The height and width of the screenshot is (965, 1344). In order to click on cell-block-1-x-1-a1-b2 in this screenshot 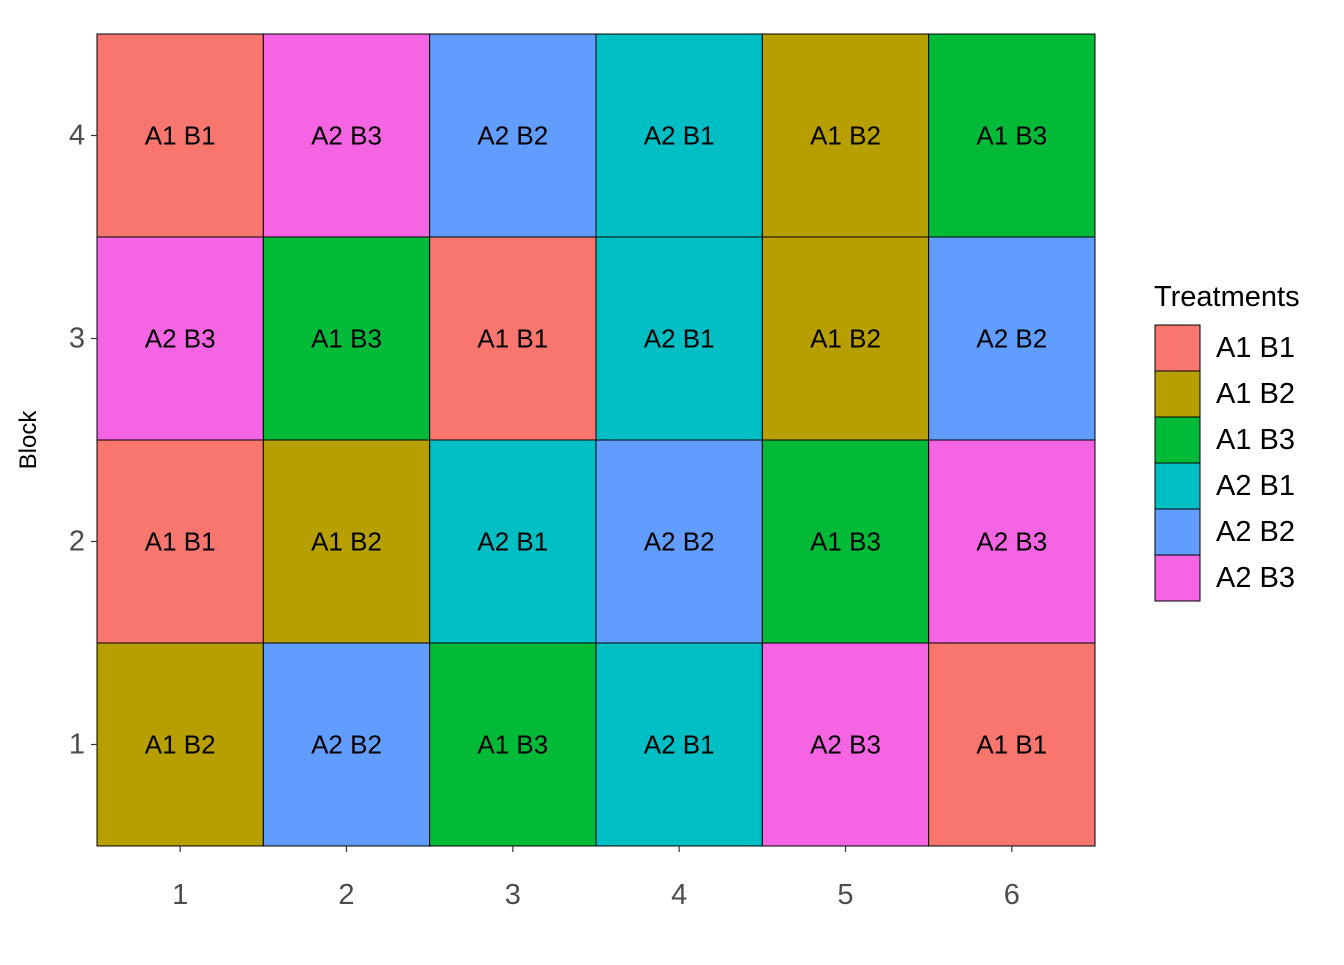, I will do `click(180, 744)`.